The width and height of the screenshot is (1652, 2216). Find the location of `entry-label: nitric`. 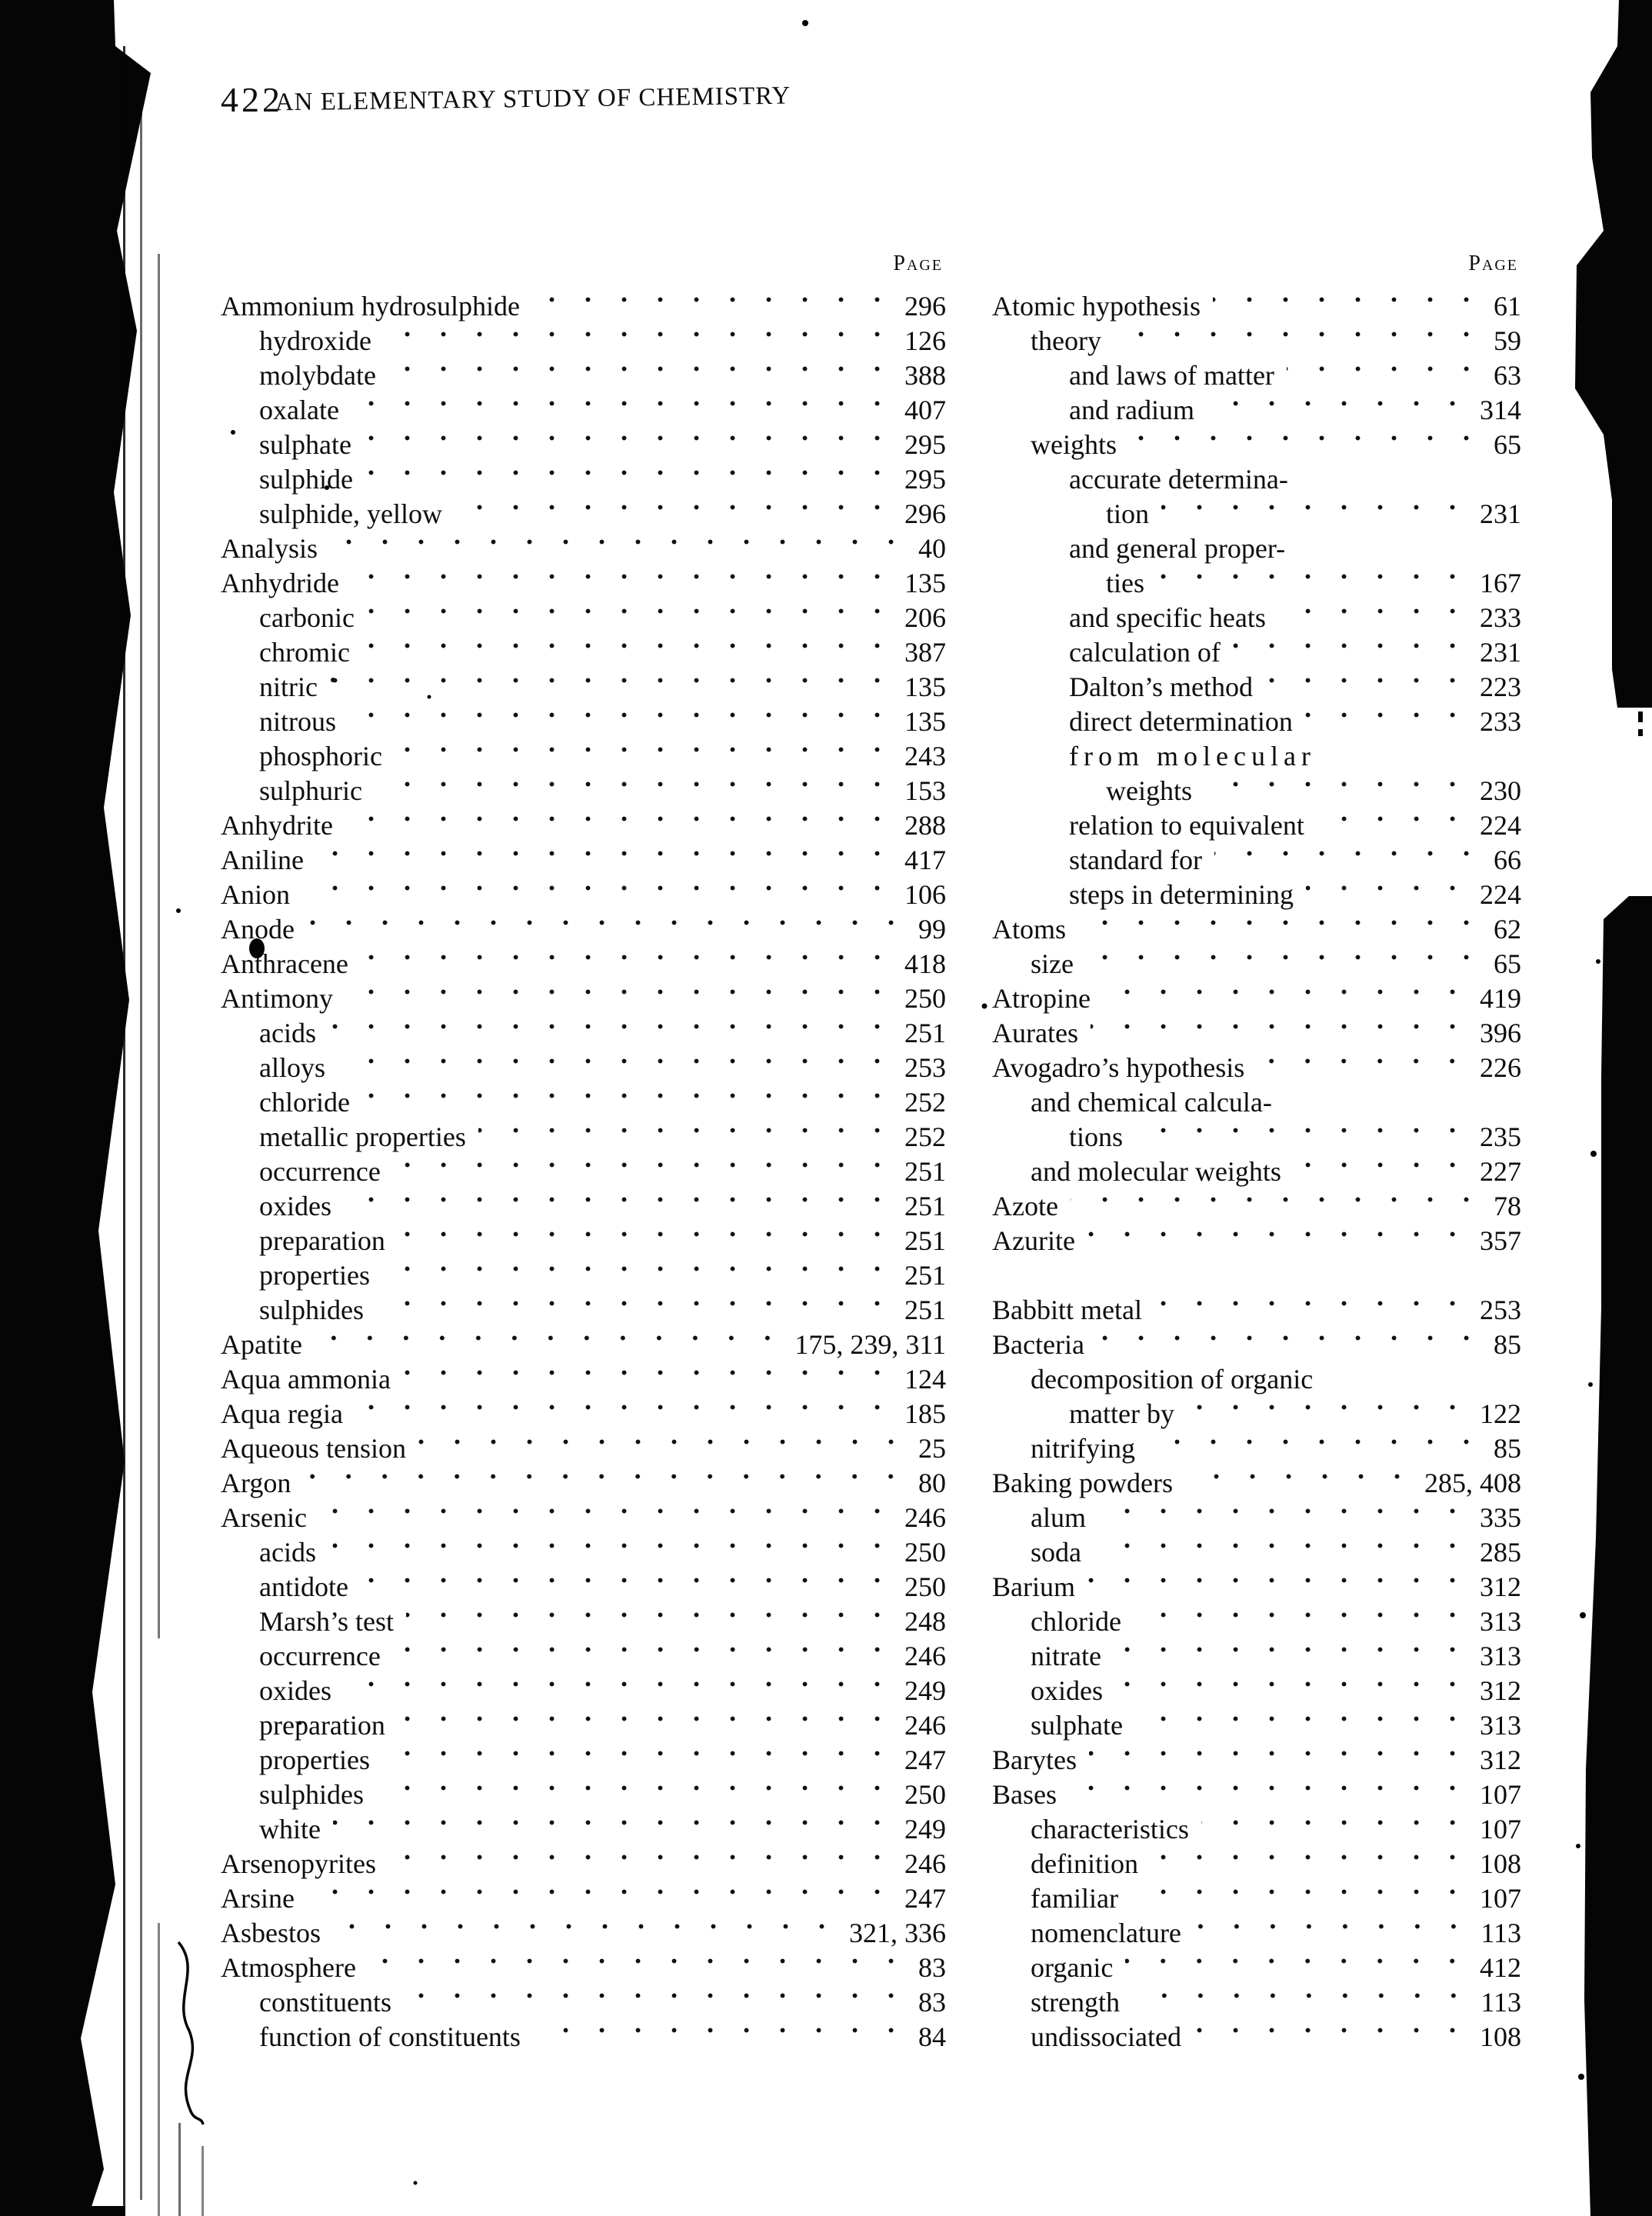

entry-label: nitric is located at coordinates (288, 686).